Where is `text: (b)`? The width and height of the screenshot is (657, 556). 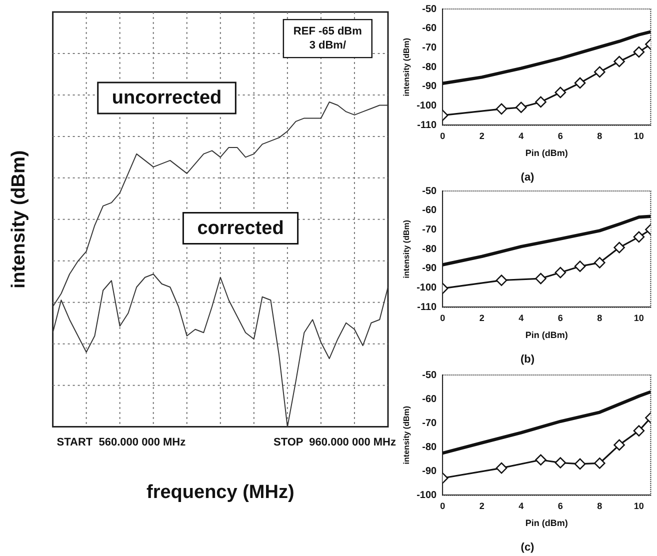
text: (b) is located at coordinates (527, 359).